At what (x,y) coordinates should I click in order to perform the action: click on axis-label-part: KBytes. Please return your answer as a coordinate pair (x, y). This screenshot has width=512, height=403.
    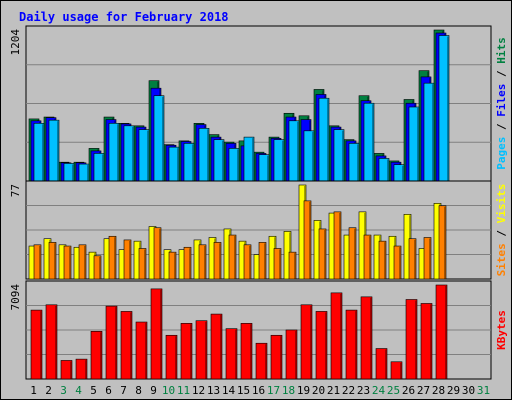
    Looking at the image, I should click on (501, 330).